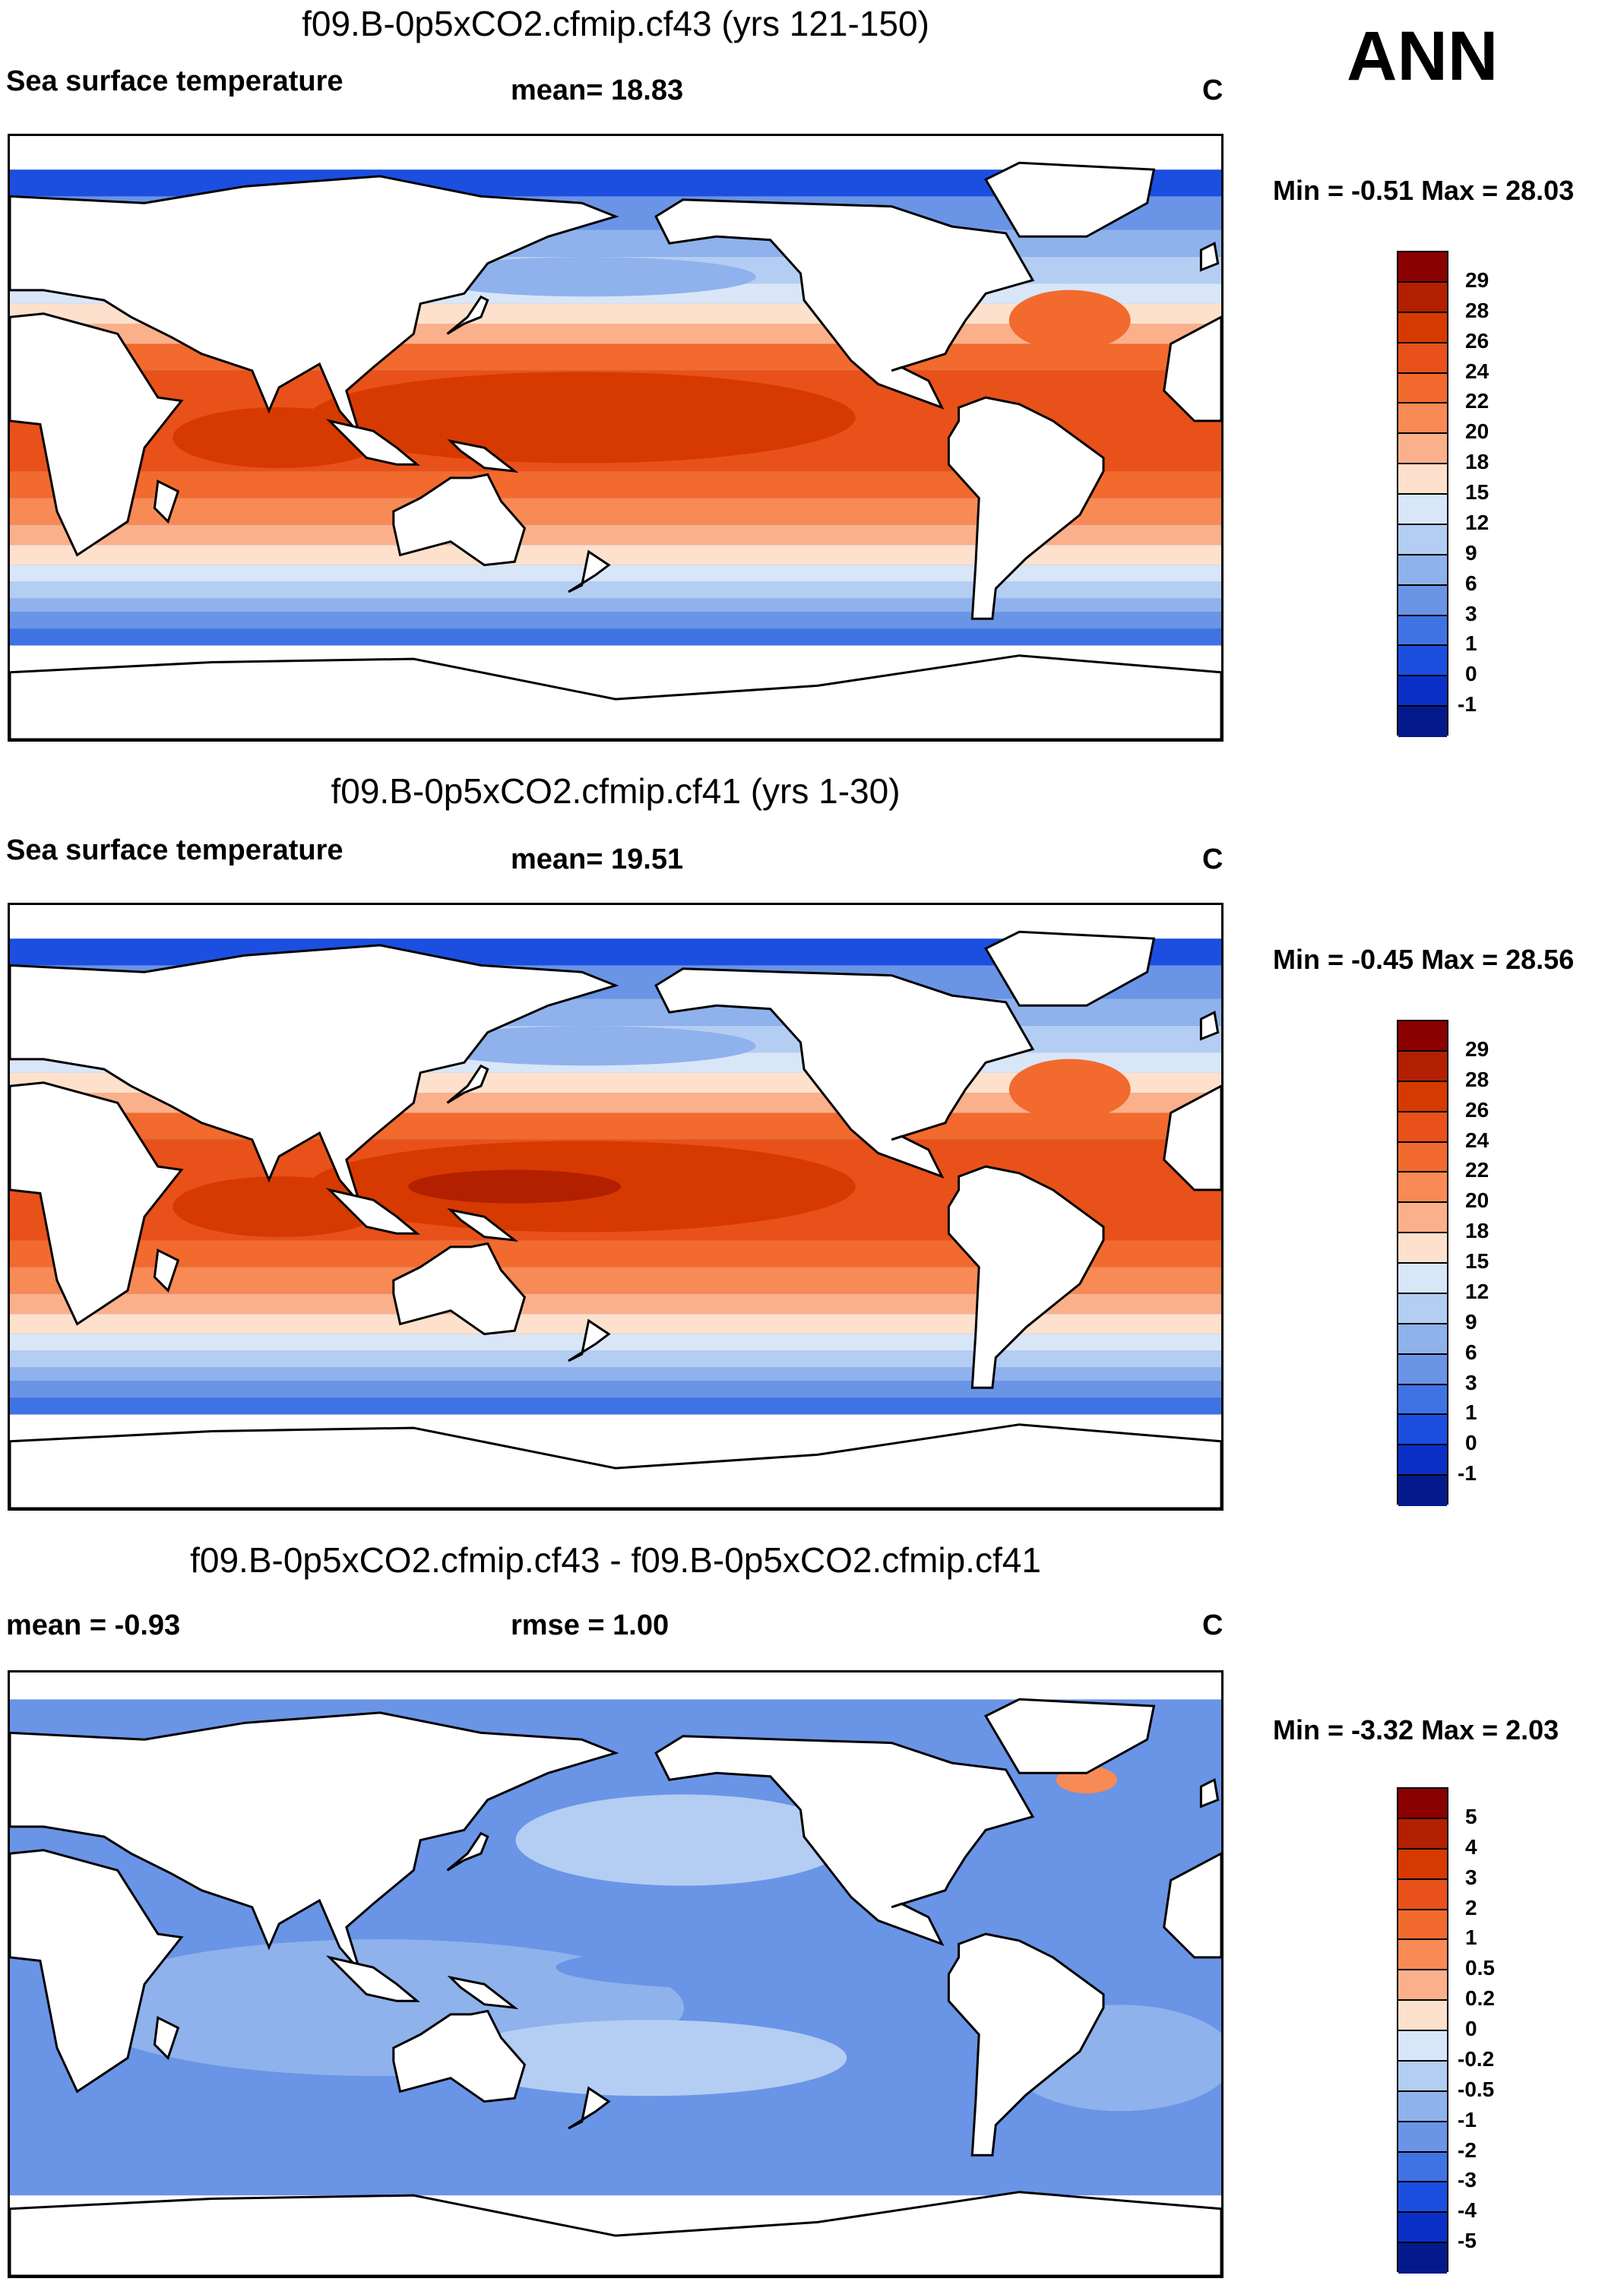 This screenshot has width=1624, height=2288. I want to click on panel-1-minmax: Min = -0.51 Max = 28.03, so click(1424, 190).